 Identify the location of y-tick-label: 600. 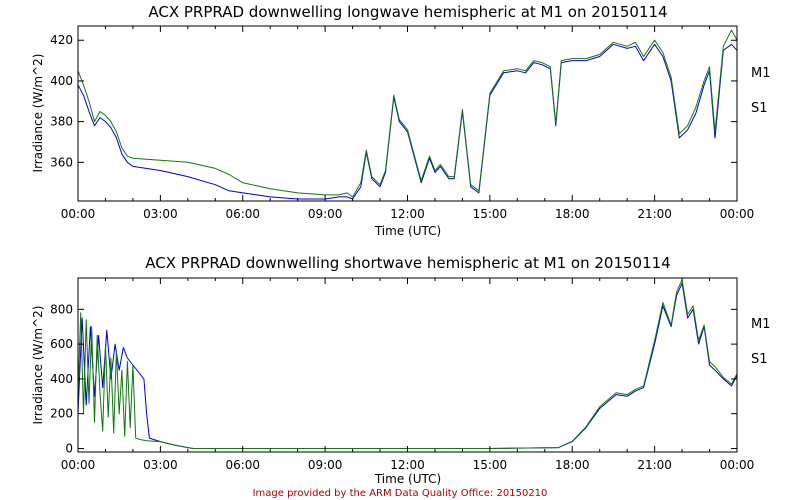
(61, 344).